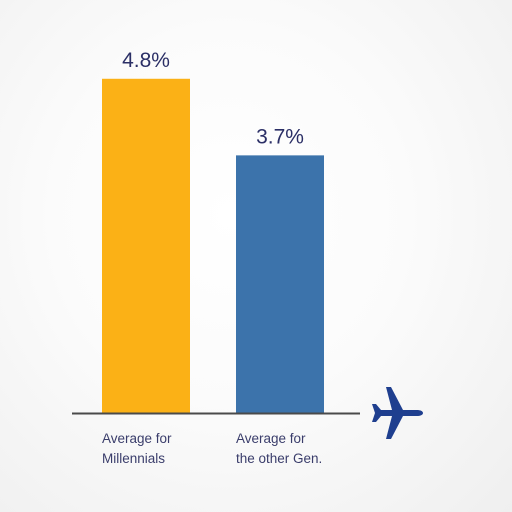  What do you see at coordinates (133, 458) in the screenshot?
I see `category-label-1-line-2: Millennials` at bounding box center [133, 458].